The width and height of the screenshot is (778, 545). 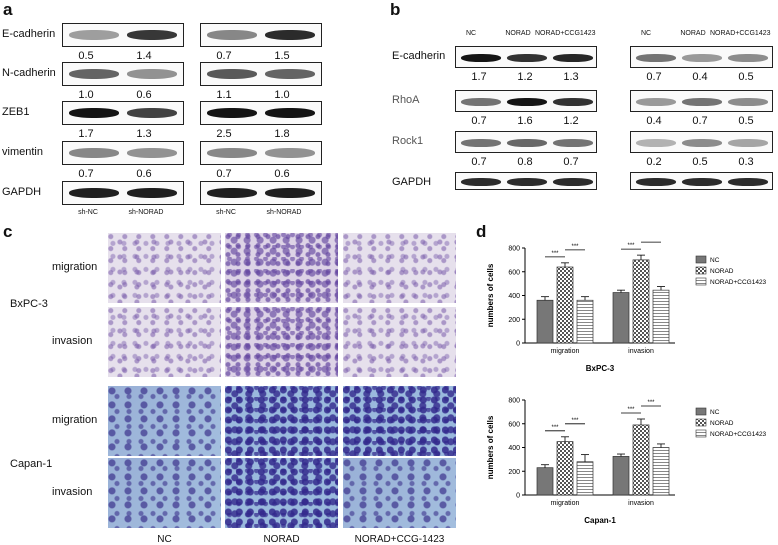 What do you see at coordinates (722, 423) in the screenshot?
I see `legend-label: NORAD` at bounding box center [722, 423].